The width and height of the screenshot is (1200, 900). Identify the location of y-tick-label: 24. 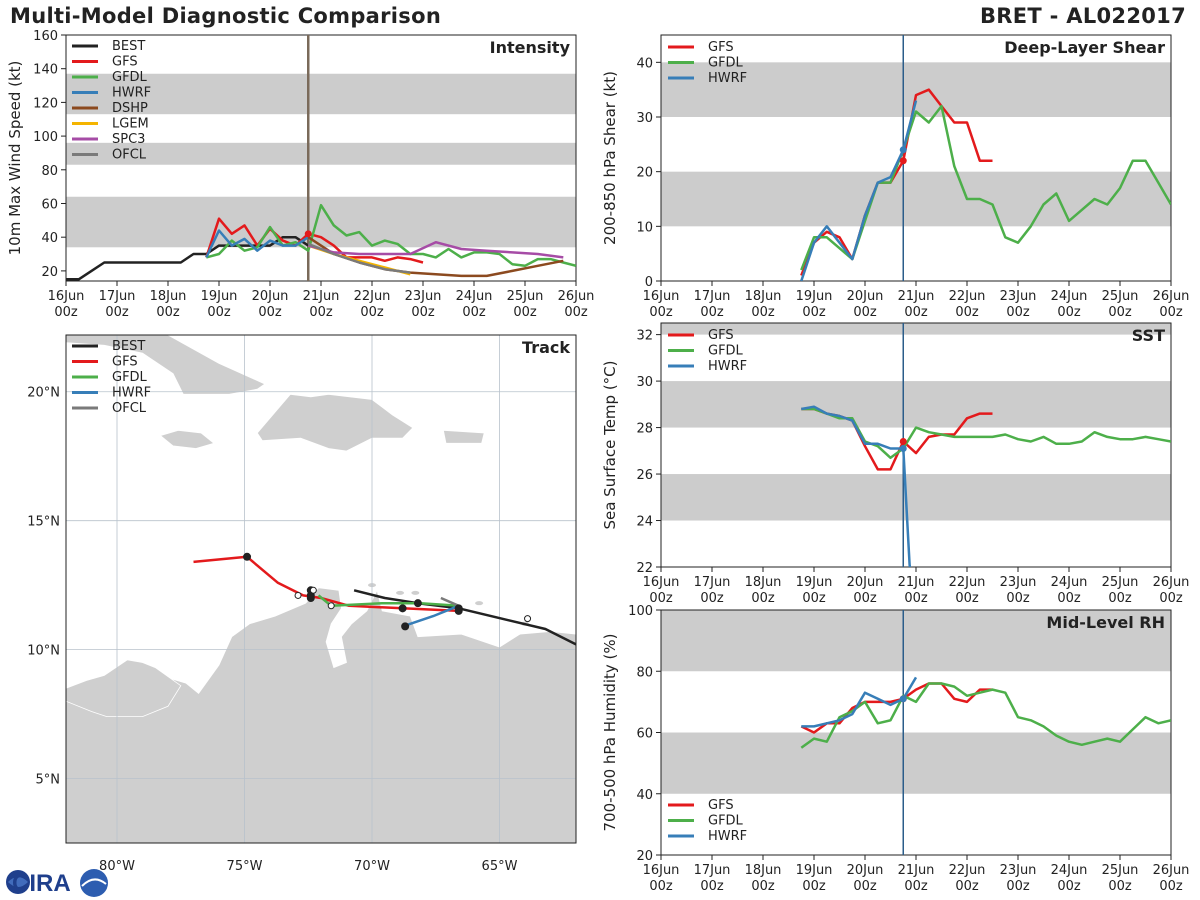
(644, 522).